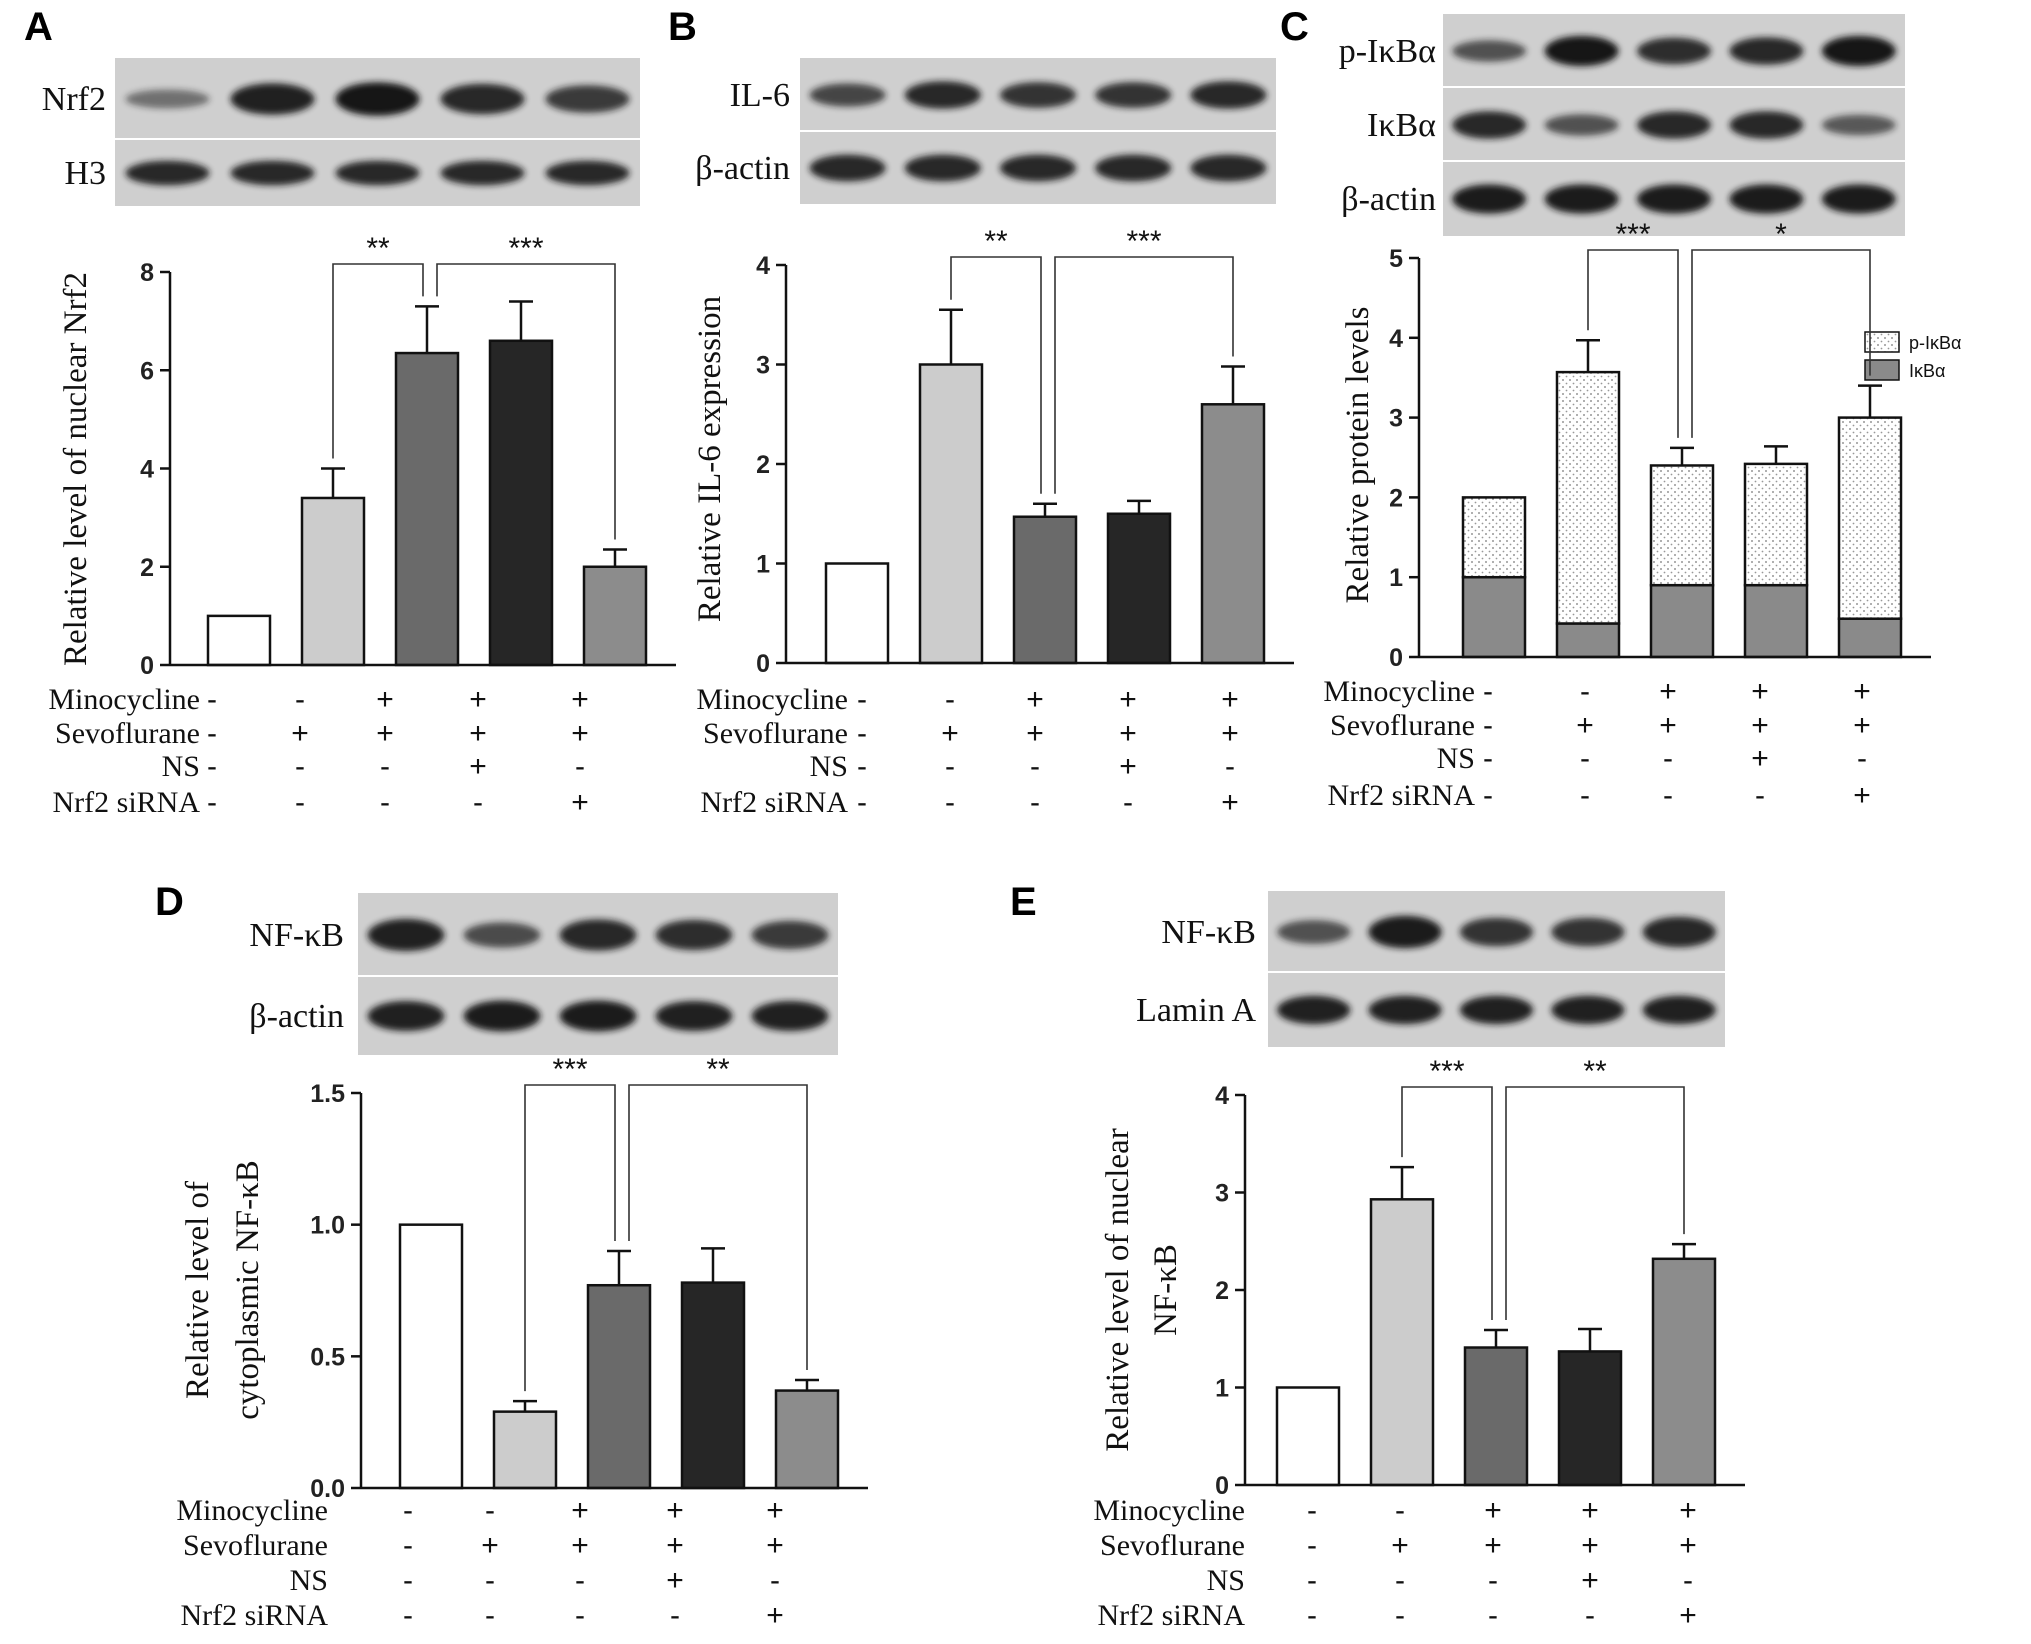  What do you see at coordinates (147, 273) in the screenshot?
I see `y-tick-label: 8` at bounding box center [147, 273].